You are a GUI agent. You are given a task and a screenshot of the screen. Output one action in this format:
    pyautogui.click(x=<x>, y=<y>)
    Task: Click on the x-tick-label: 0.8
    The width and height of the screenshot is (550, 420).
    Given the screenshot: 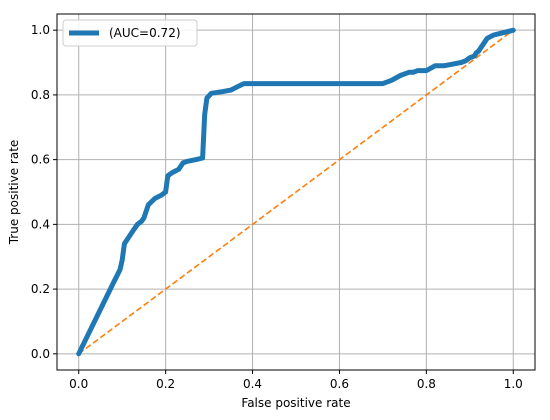 What is the action you would take?
    pyautogui.click(x=426, y=384)
    